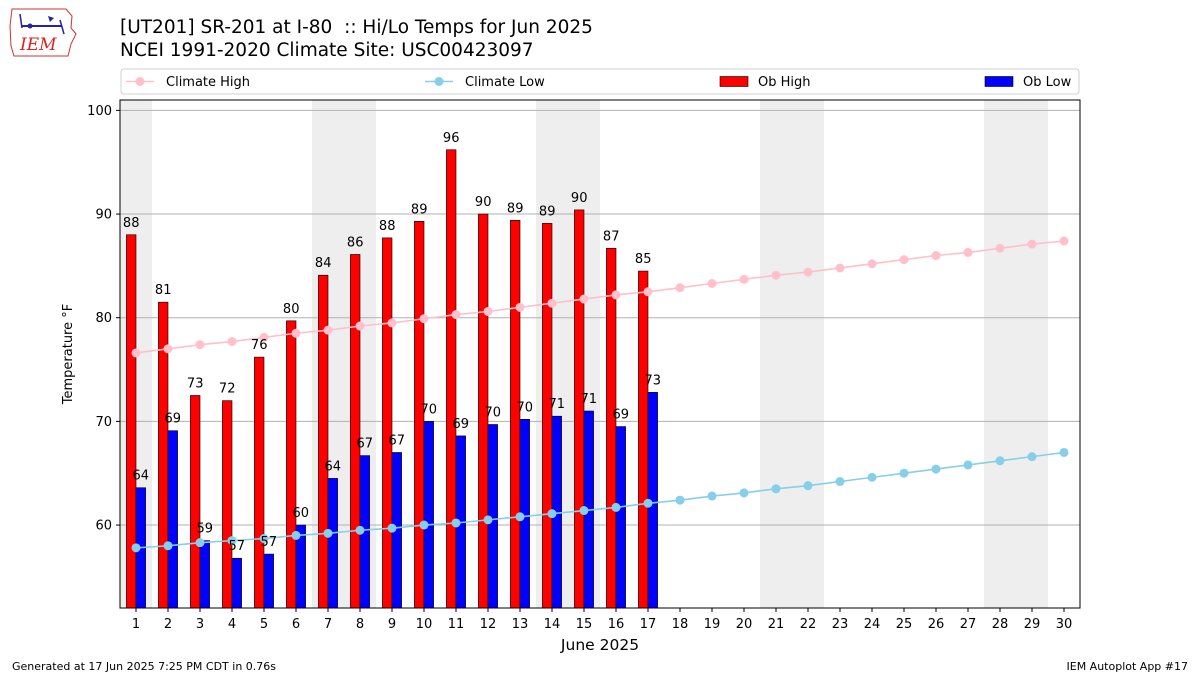 The image size is (1200, 675). Describe the element at coordinates (136, 624) in the screenshot. I see `x-tick-label: 1` at that location.